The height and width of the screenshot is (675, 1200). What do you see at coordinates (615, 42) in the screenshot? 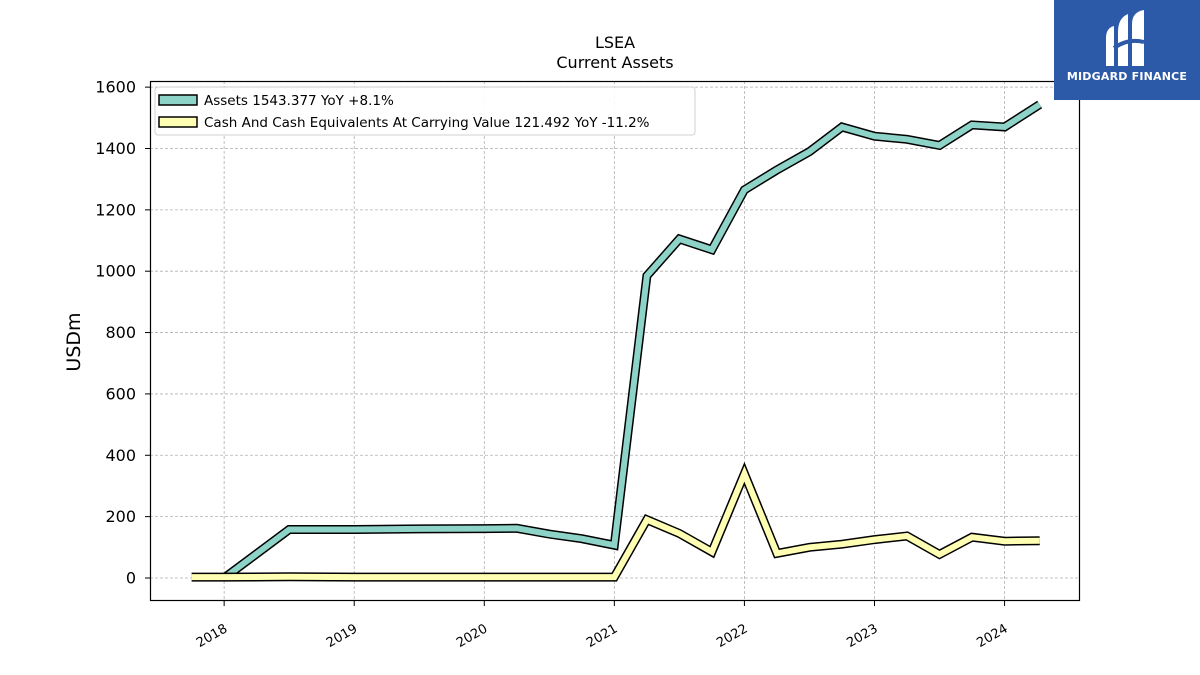
I see `chart-title: LSEA` at bounding box center [615, 42].